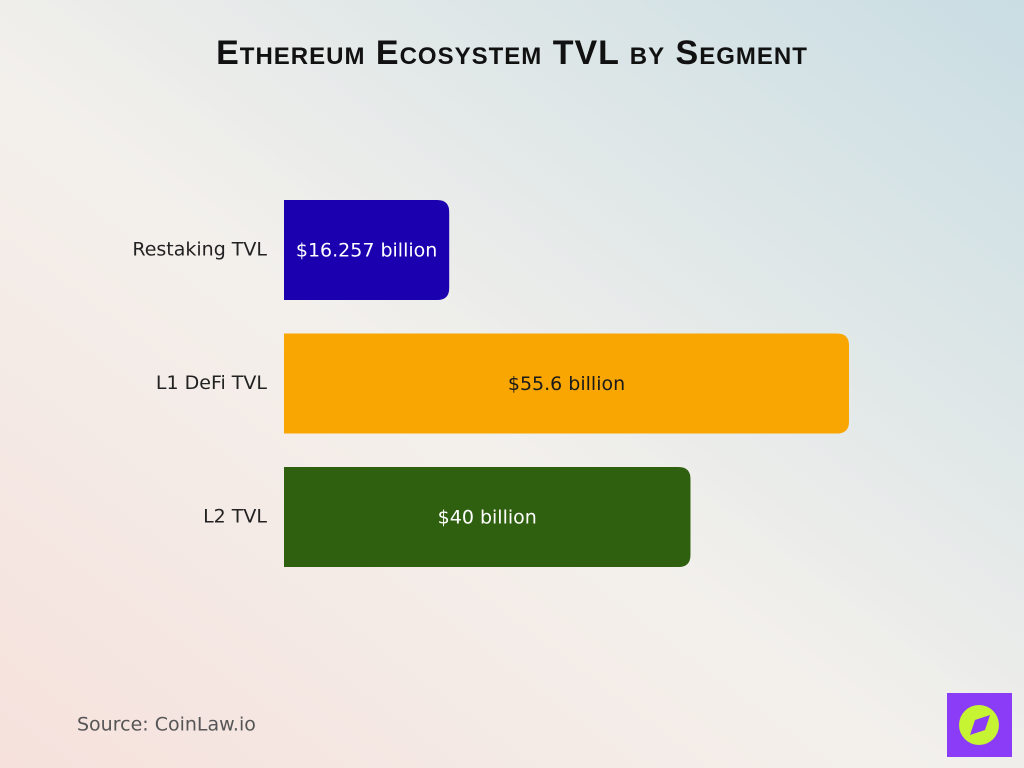 The width and height of the screenshot is (1024, 768). Describe the element at coordinates (199, 250) in the screenshot. I see `category-label: Restaking TVL` at that location.